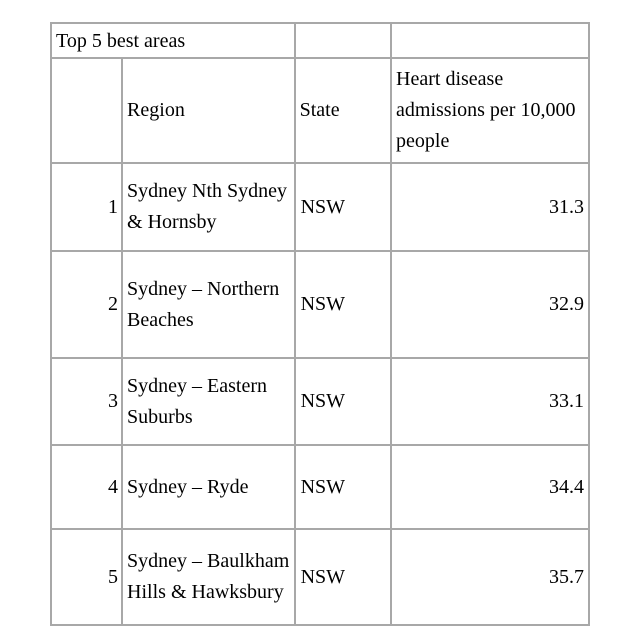  What do you see at coordinates (208, 577) in the screenshot?
I see `region-cell: Sydney – Baulkham Hills & Hawksbury` at bounding box center [208, 577].